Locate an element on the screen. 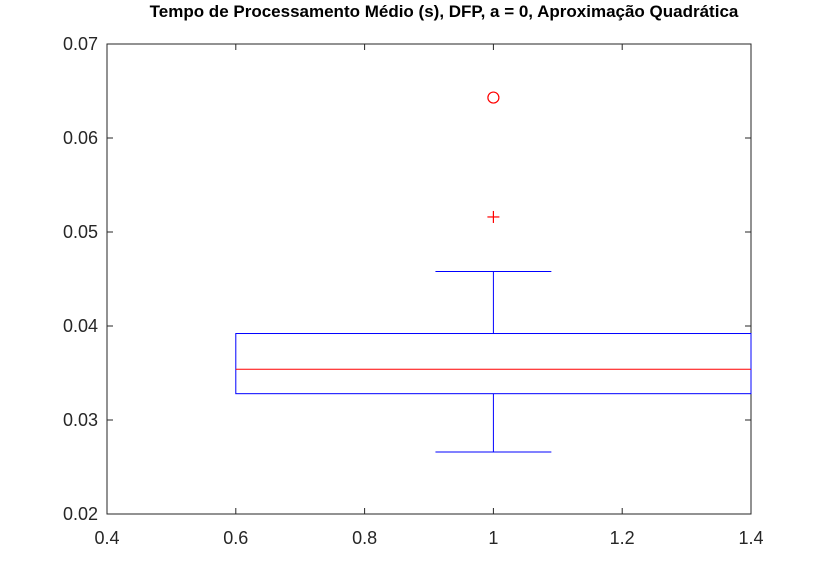 The image size is (830, 576). x-tick-label: 0.4 is located at coordinates (106, 538).